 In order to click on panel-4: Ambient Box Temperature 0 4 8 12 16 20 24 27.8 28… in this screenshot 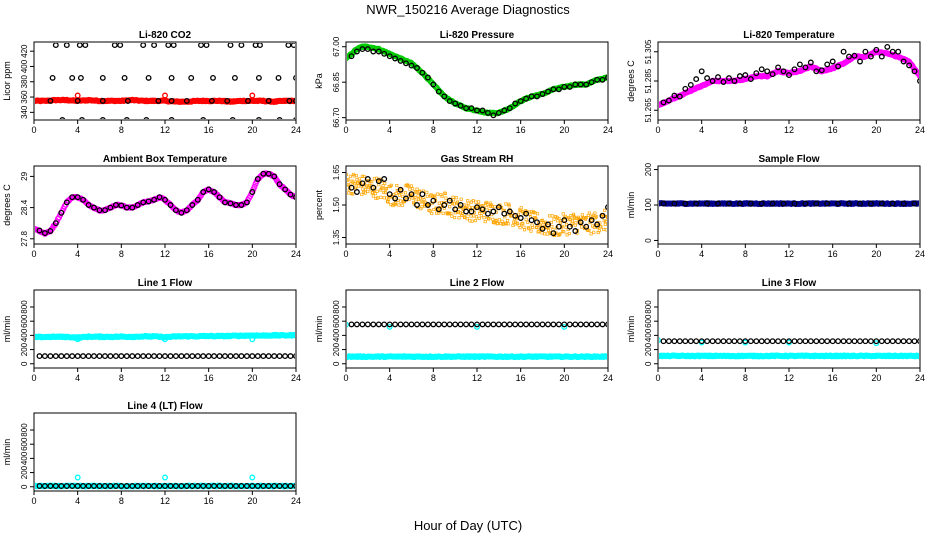, I will do `click(151, 206)`.